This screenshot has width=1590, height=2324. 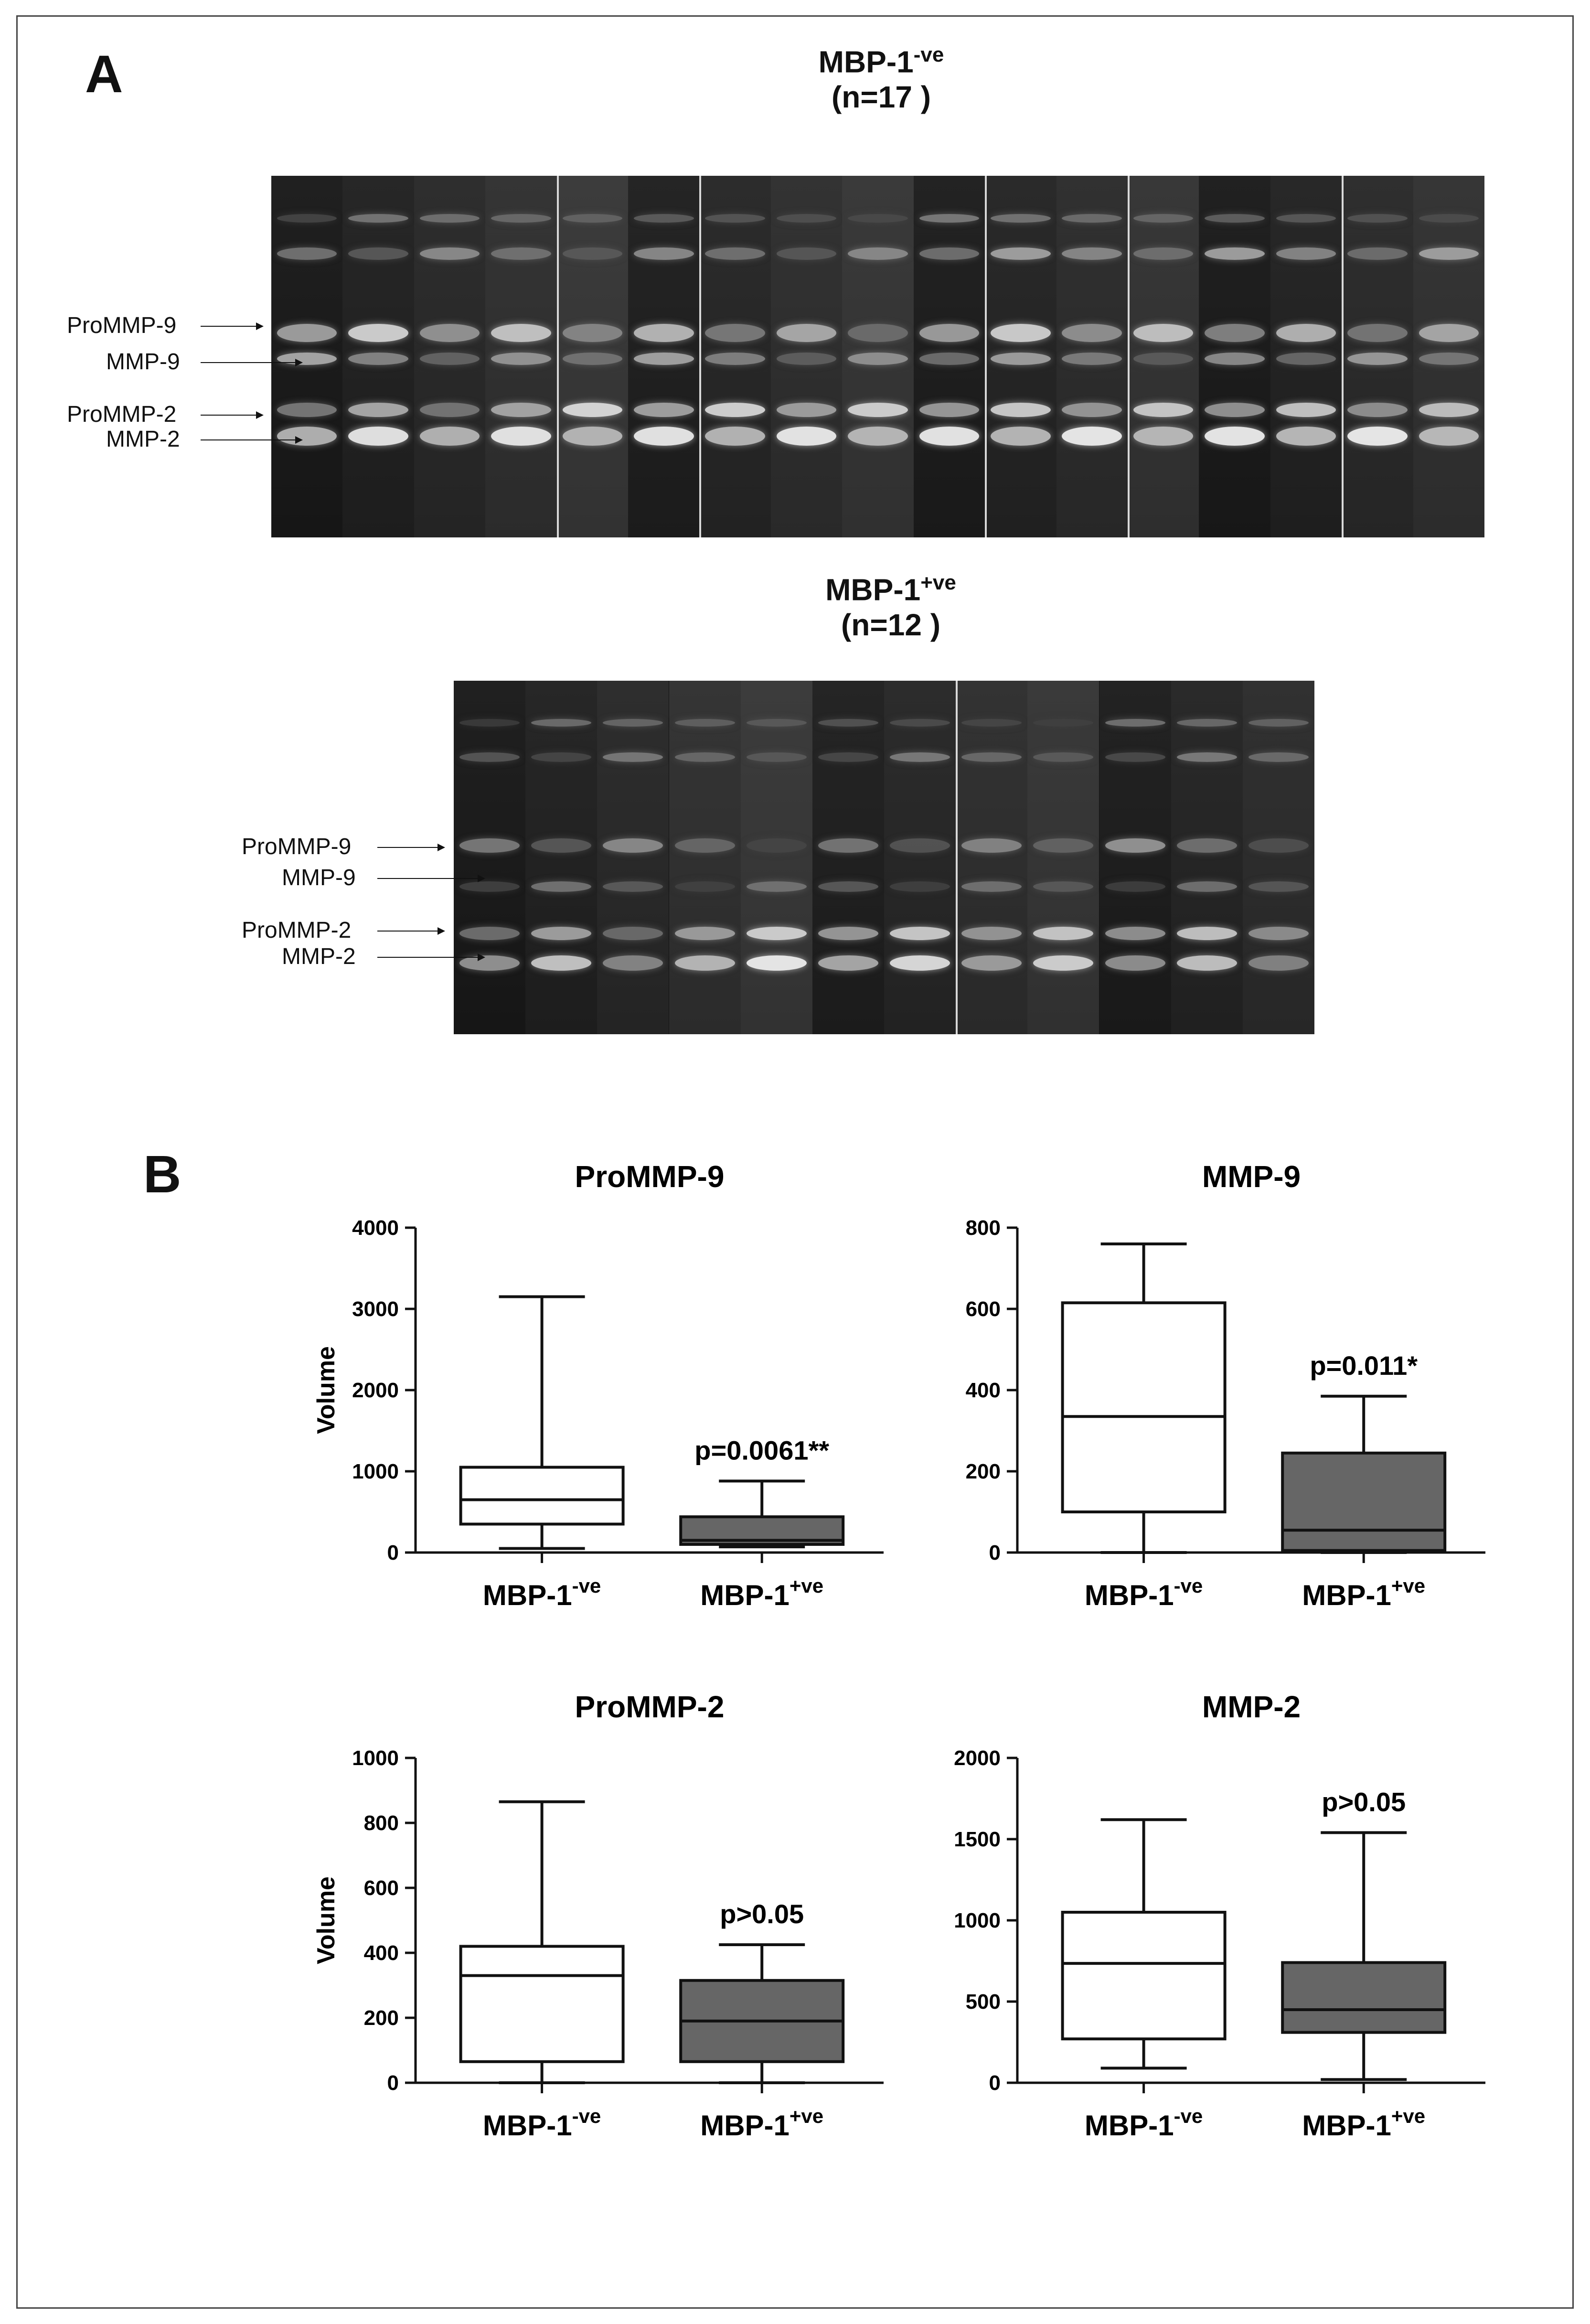 I want to click on zymography-gel-top, so click(x=877, y=356).